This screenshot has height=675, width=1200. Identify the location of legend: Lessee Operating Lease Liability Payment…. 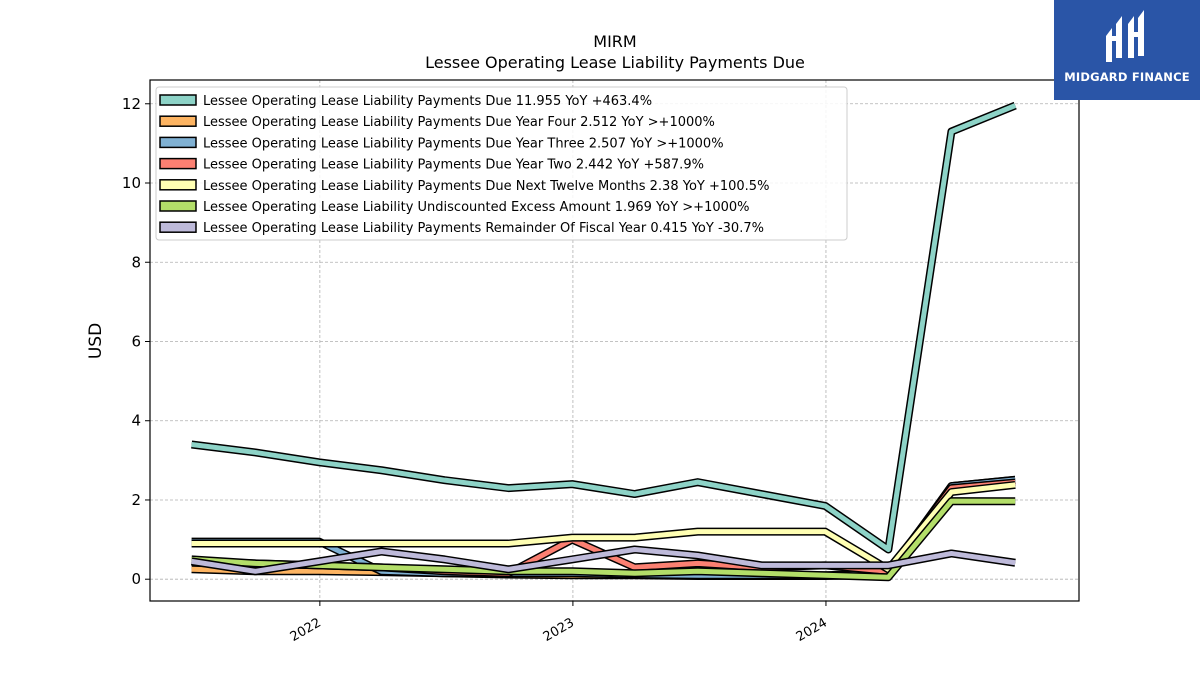
(501, 163).